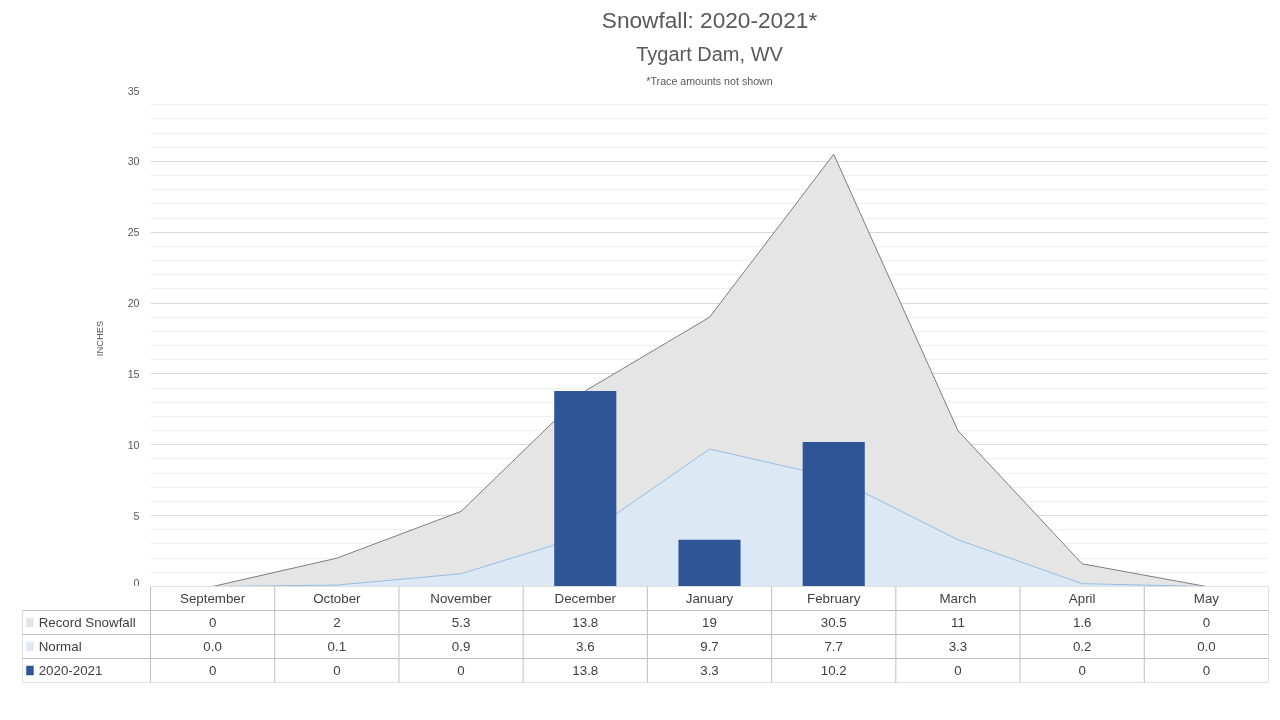 Image resolution: width=1280 pixels, height=720 pixels. What do you see at coordinates (337, 646) in the screenshot?
I see `data-label: 0.1` at bounding box center [337, 646].